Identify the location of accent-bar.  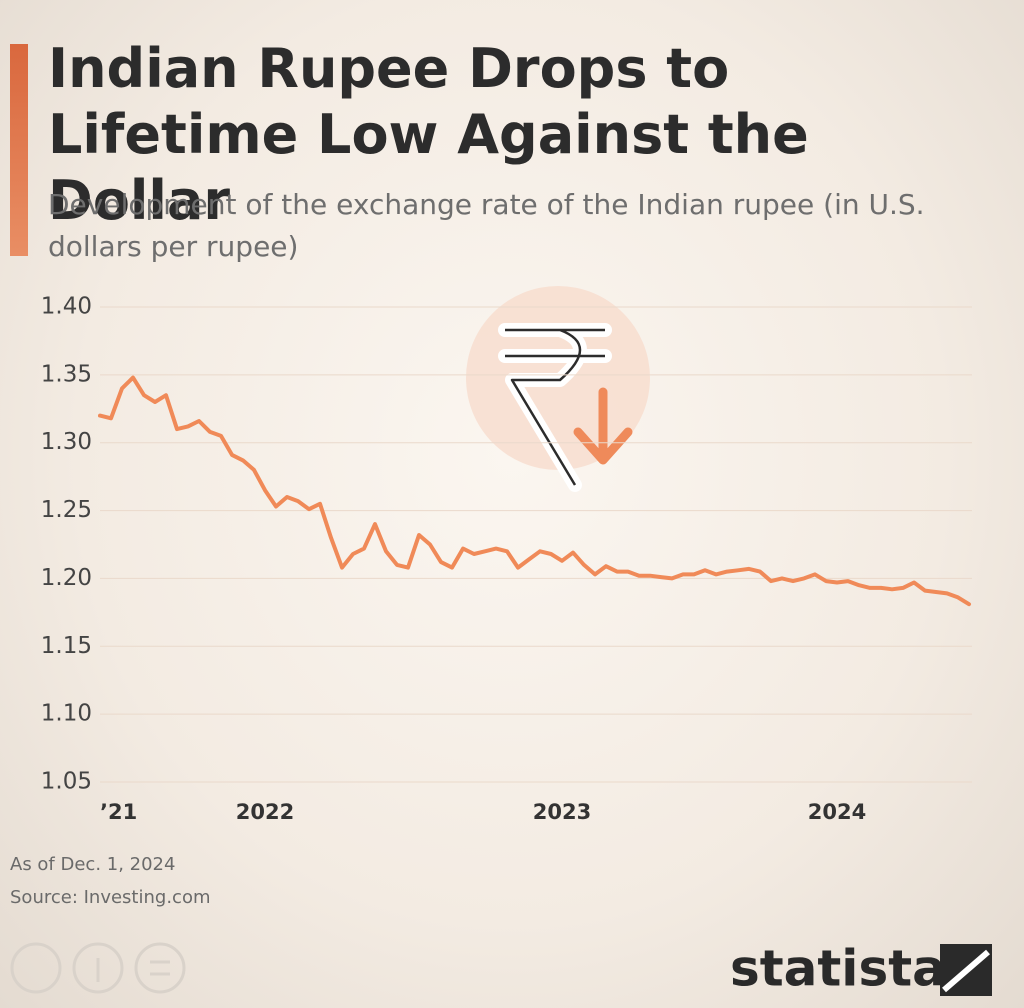
(19, 150).